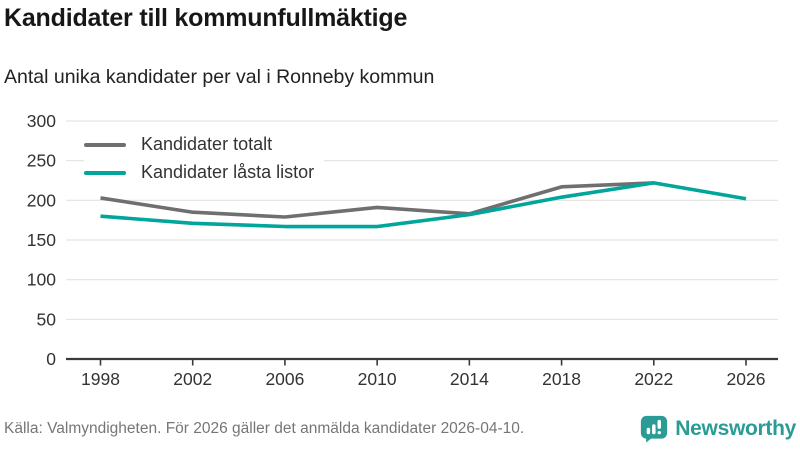 The width and height of the screenshot is (800, 450). I want to click on newsworthy-wordmark: Newsworthy, so click(735, 428).